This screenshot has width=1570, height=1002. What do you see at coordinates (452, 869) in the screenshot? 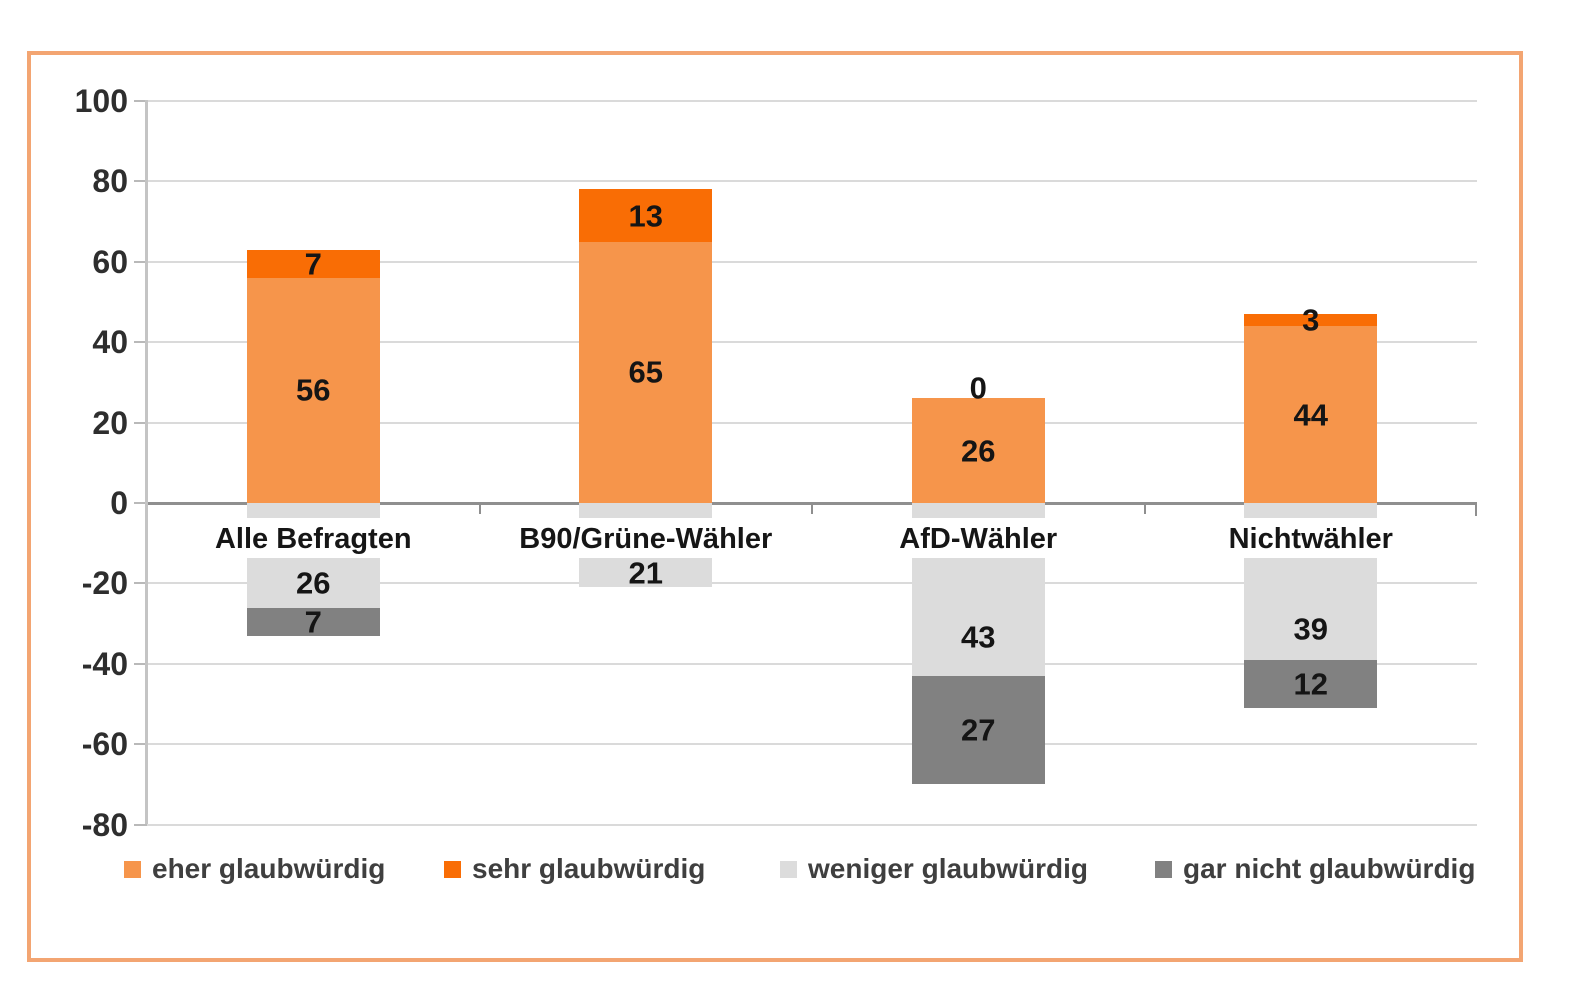
I see `legend-swatch-sehr-glaubwuerdig` at bounding box center [452, 869].